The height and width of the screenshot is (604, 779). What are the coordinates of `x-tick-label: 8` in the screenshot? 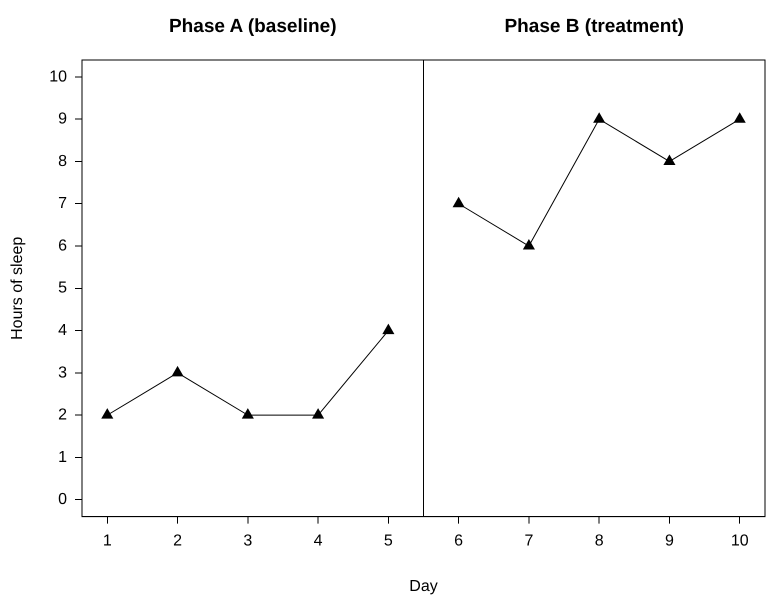 It's located at (599, 541).